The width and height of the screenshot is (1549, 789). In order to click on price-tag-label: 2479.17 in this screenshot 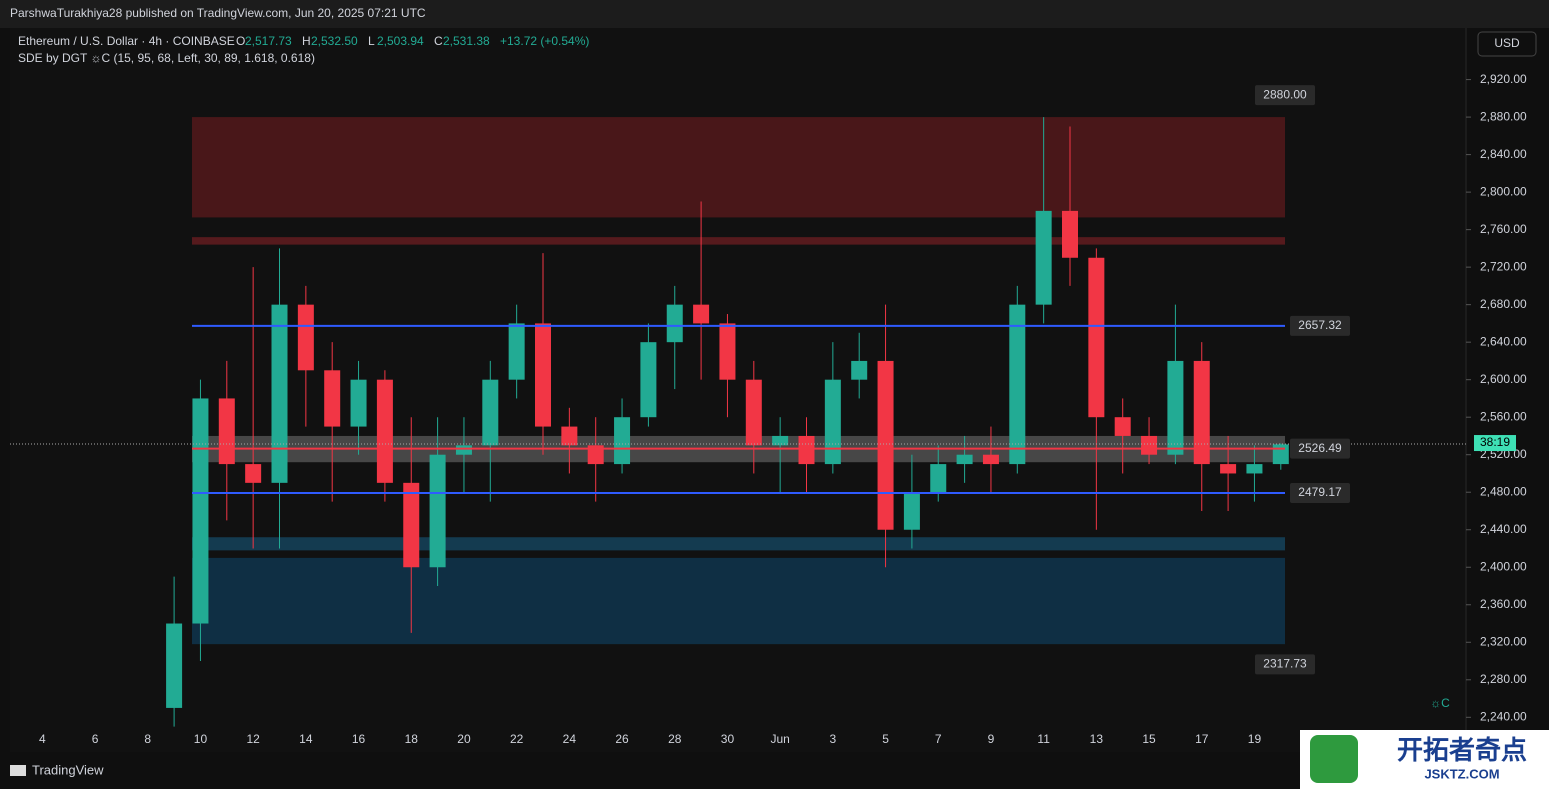, I will do `click(1320, 492)`.